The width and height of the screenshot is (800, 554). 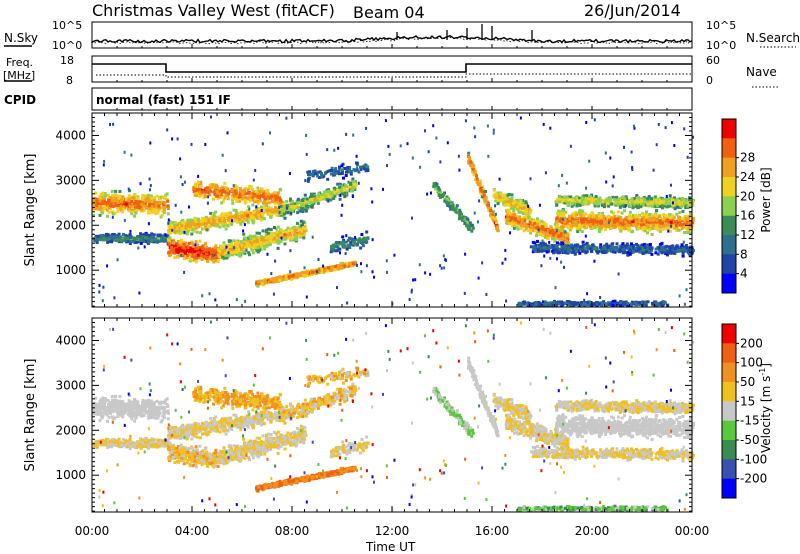 I want to click on freq-label: Freq., so click(x=19, y=62).